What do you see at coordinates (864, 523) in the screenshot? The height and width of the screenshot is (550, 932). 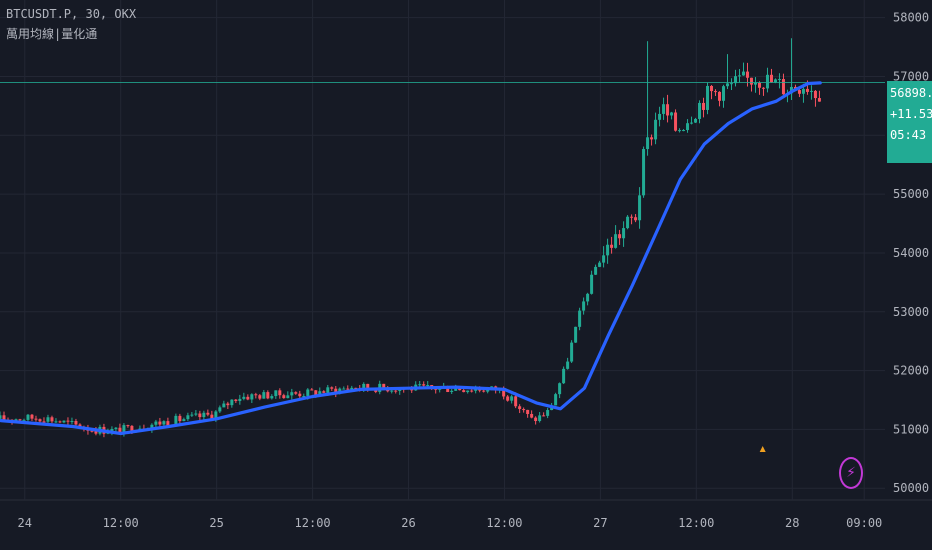 I see `x-tick-label: 09:00` at bounding box center [864, 523].